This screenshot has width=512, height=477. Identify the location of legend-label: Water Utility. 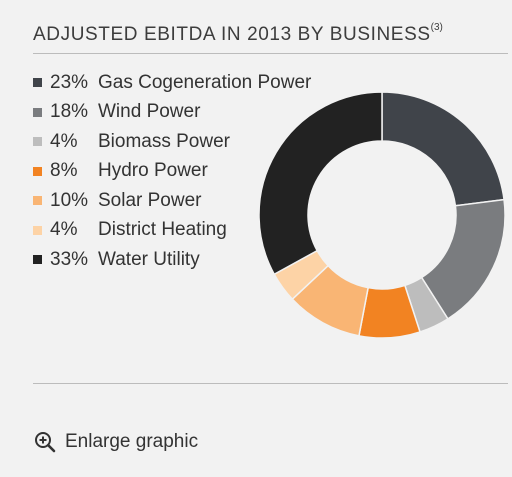
(149, 259).